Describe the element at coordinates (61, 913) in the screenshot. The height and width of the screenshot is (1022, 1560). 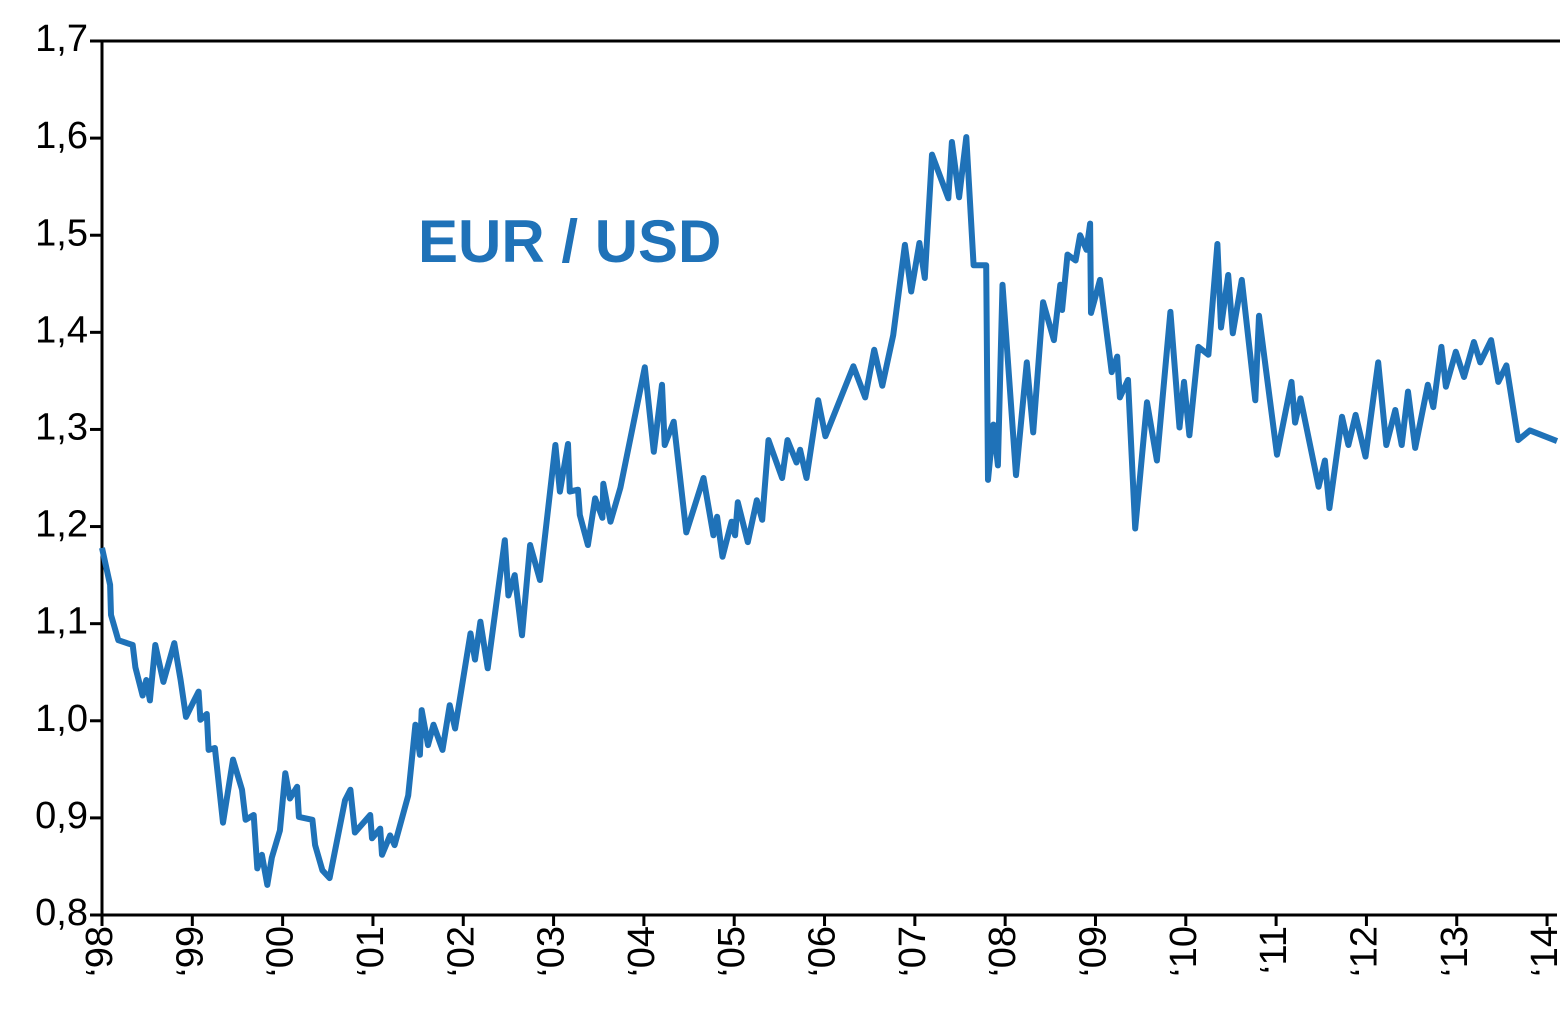
I see `y-tick-label: 0,8` at that location.